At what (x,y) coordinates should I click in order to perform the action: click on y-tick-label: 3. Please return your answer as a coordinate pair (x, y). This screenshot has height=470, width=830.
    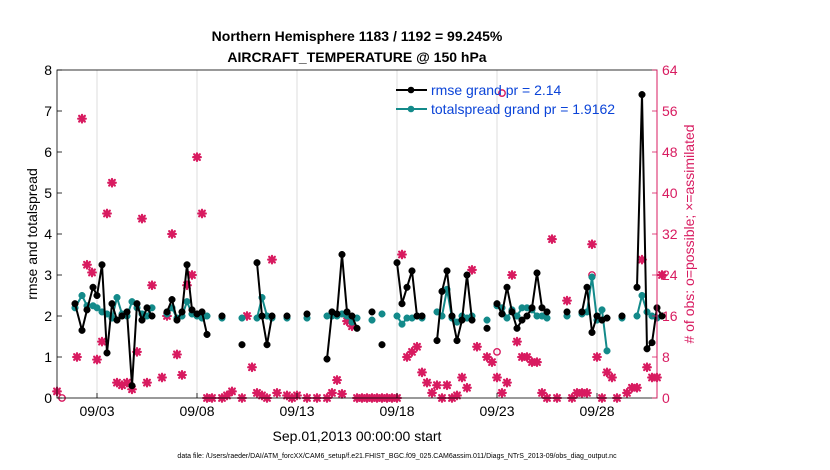
    Looking at the image, I should click on (48, 275).